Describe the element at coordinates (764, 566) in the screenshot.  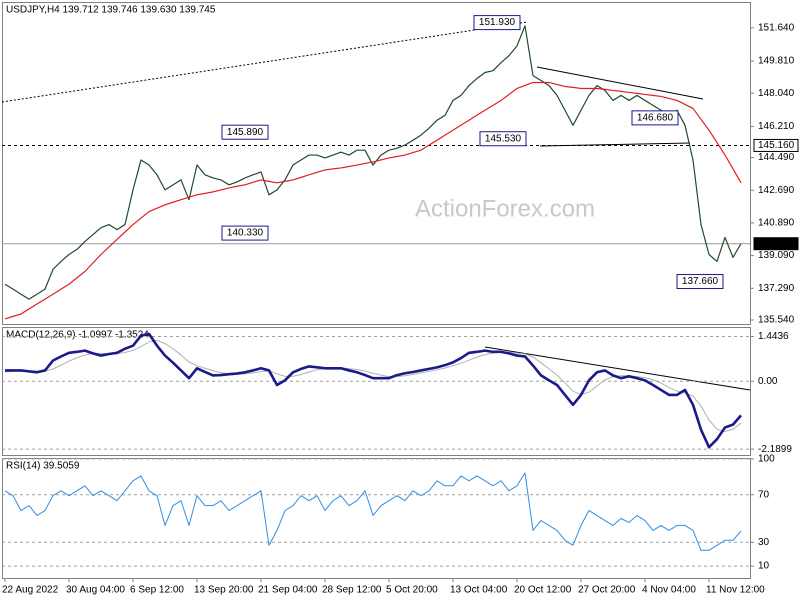
I see `y-tick-label: 10` at that location.